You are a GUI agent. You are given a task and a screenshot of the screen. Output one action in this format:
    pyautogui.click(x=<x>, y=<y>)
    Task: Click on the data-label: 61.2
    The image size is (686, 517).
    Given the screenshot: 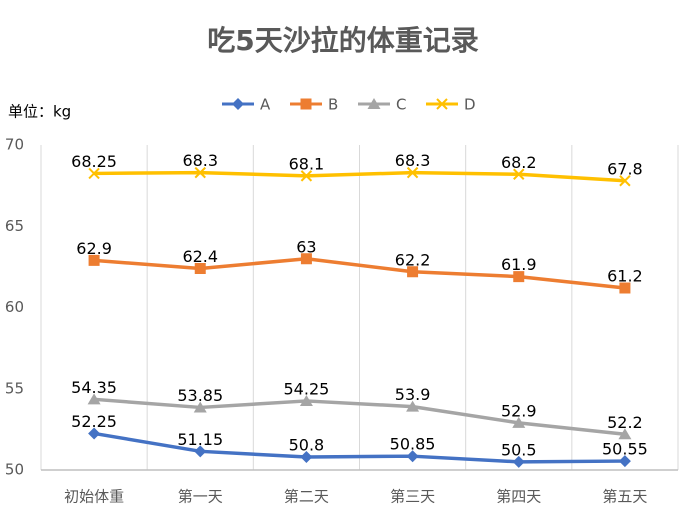 What is the action you would take?
    pyautogui.click(x=625, y=276)
    